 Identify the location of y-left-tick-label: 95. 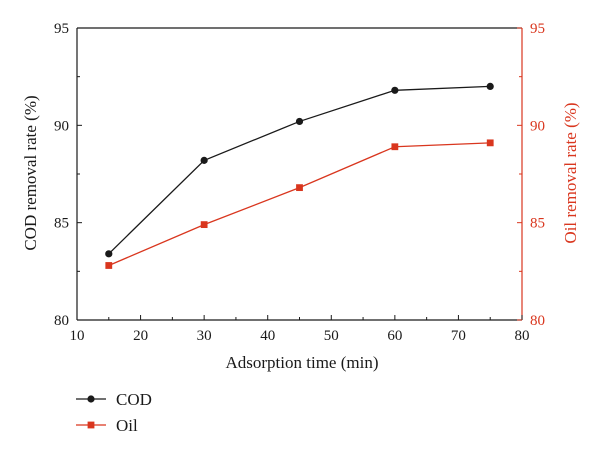
(61, 29).